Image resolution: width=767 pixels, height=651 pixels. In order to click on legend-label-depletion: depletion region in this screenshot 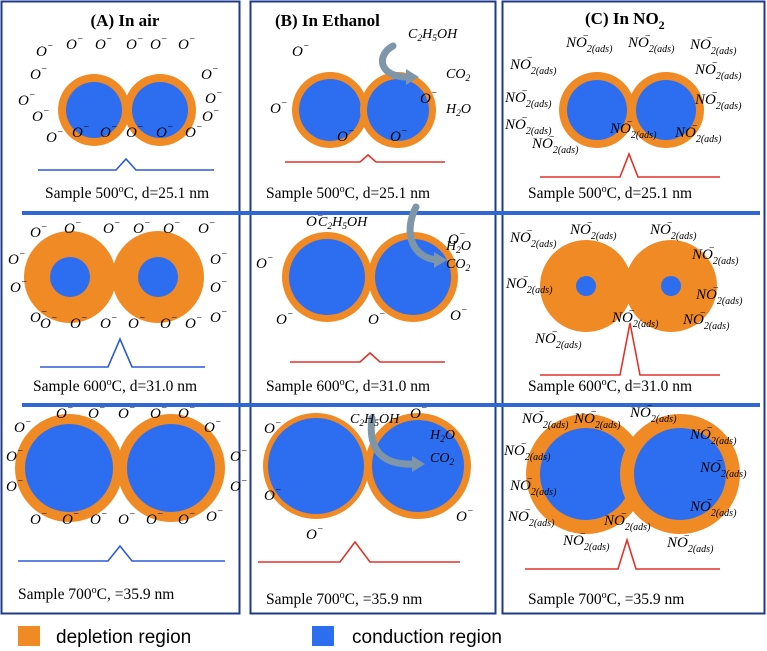, I will do `click(123, 637)`.